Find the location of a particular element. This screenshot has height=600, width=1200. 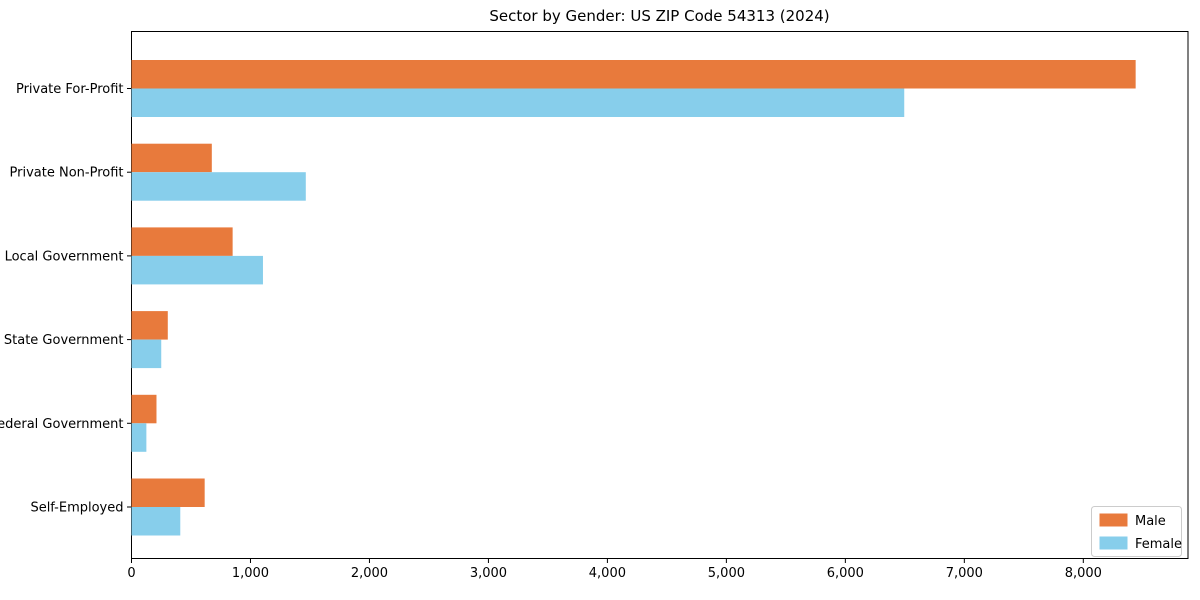

x-tick-label-8-000: 8,000 is located at coordinates (1083, 573).